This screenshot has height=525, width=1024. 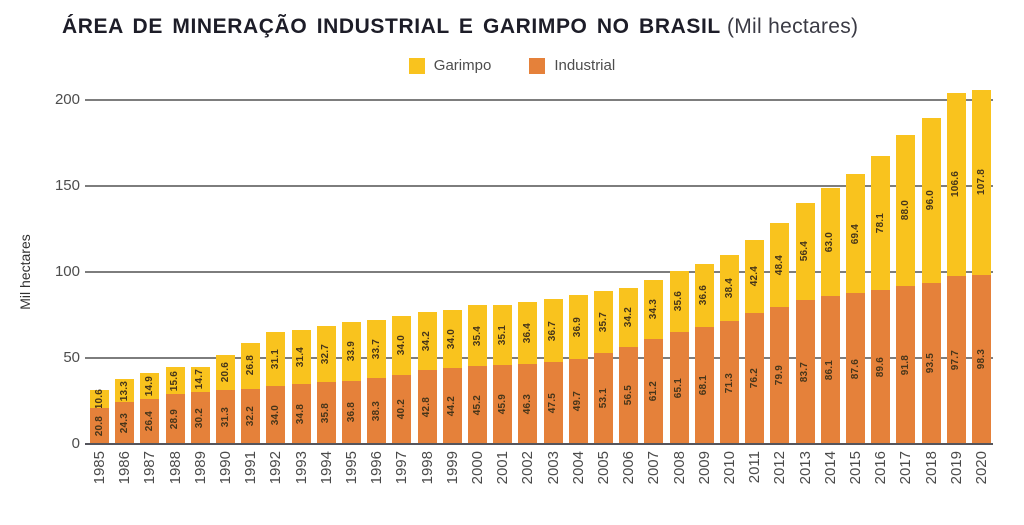 What do you see at coordinates (416, 65) in the screenshot?
I see `garimpo-swatch-icon` at bounding box center [416, 65].